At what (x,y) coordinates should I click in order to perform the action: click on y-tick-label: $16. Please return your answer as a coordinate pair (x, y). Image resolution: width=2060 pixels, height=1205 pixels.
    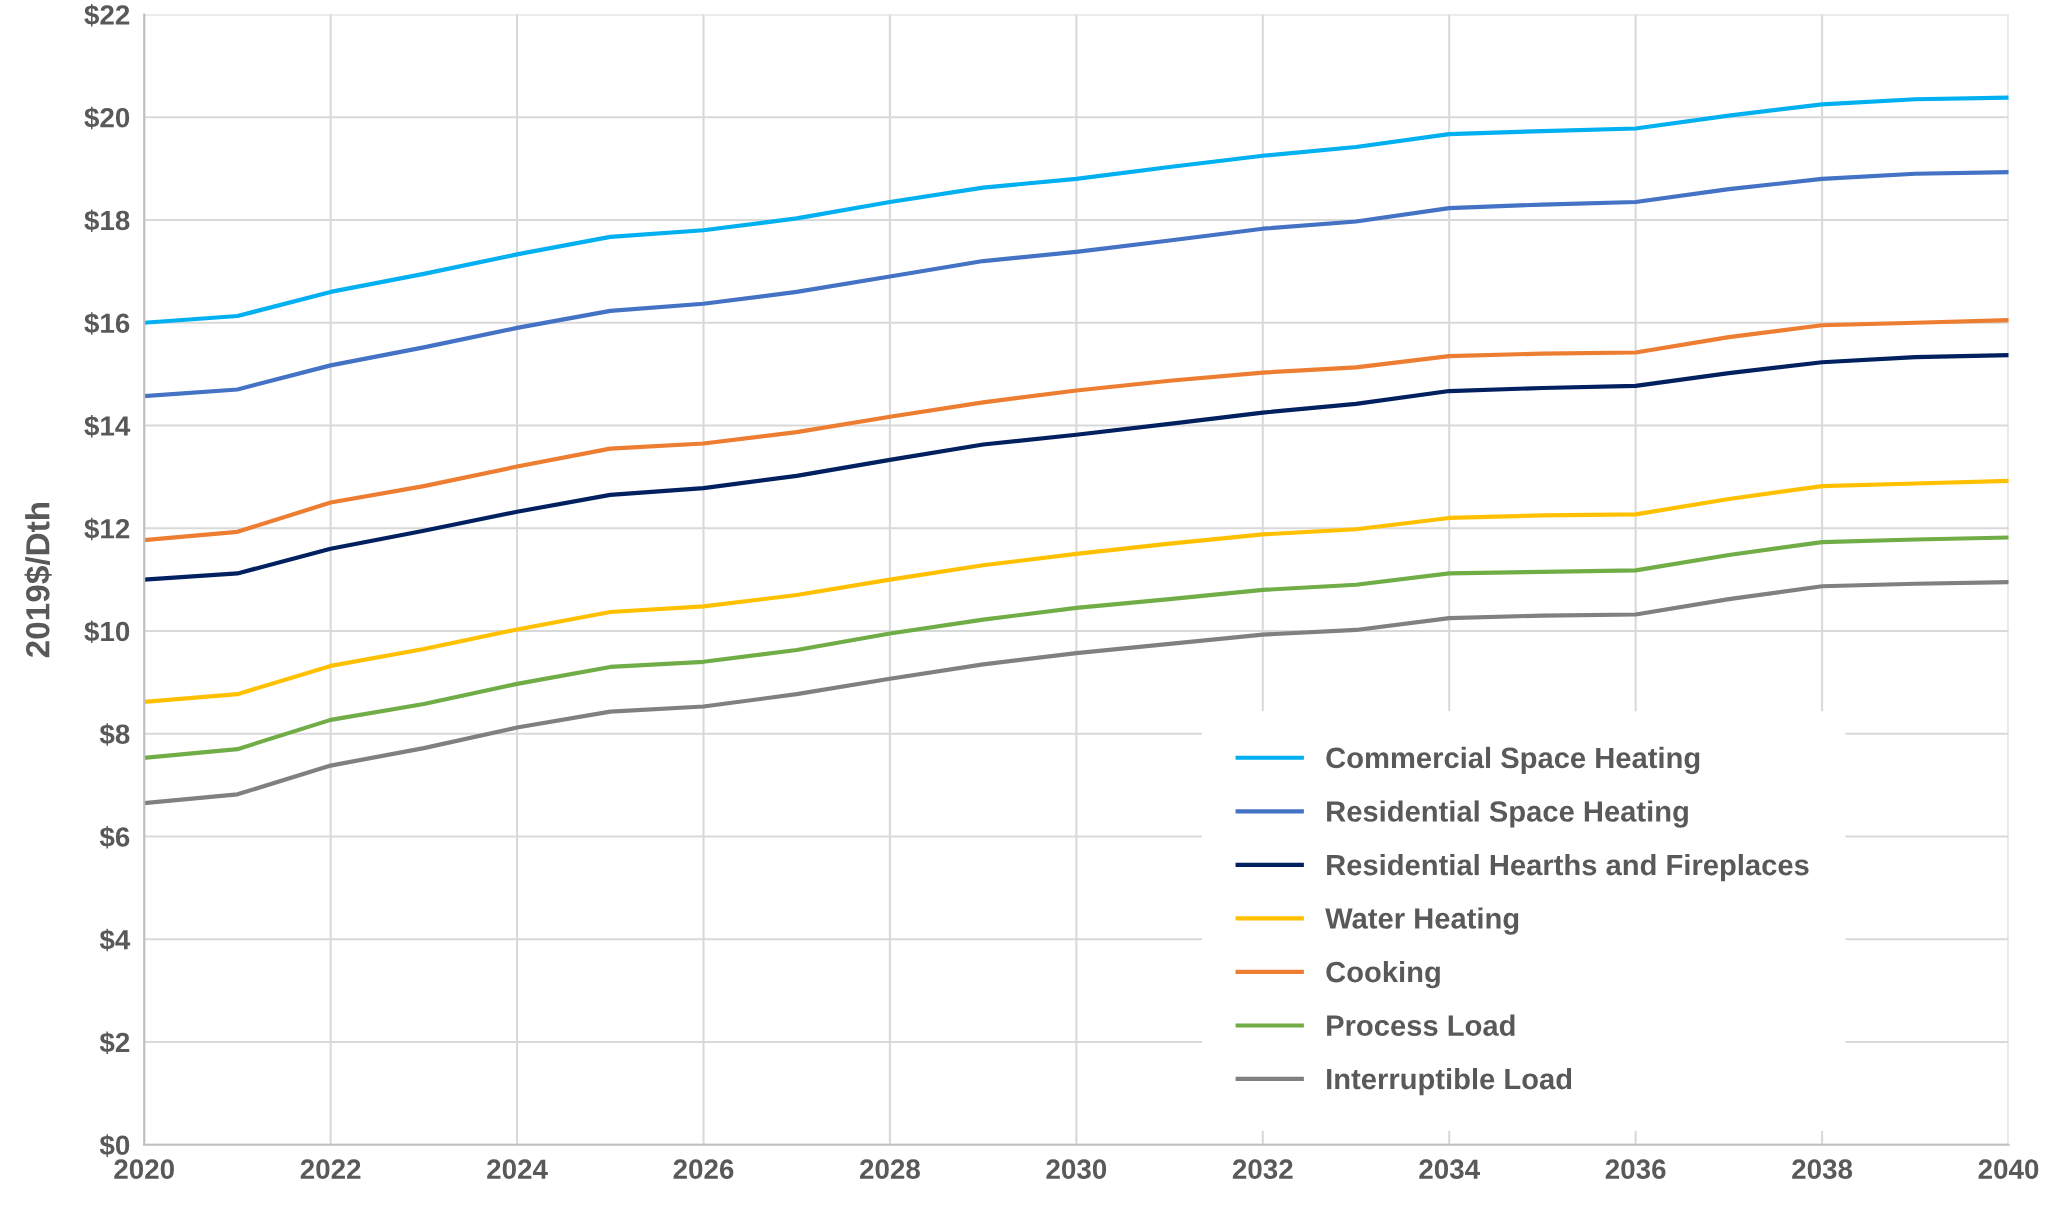
    Looking at the image, I should click on (107, 323).